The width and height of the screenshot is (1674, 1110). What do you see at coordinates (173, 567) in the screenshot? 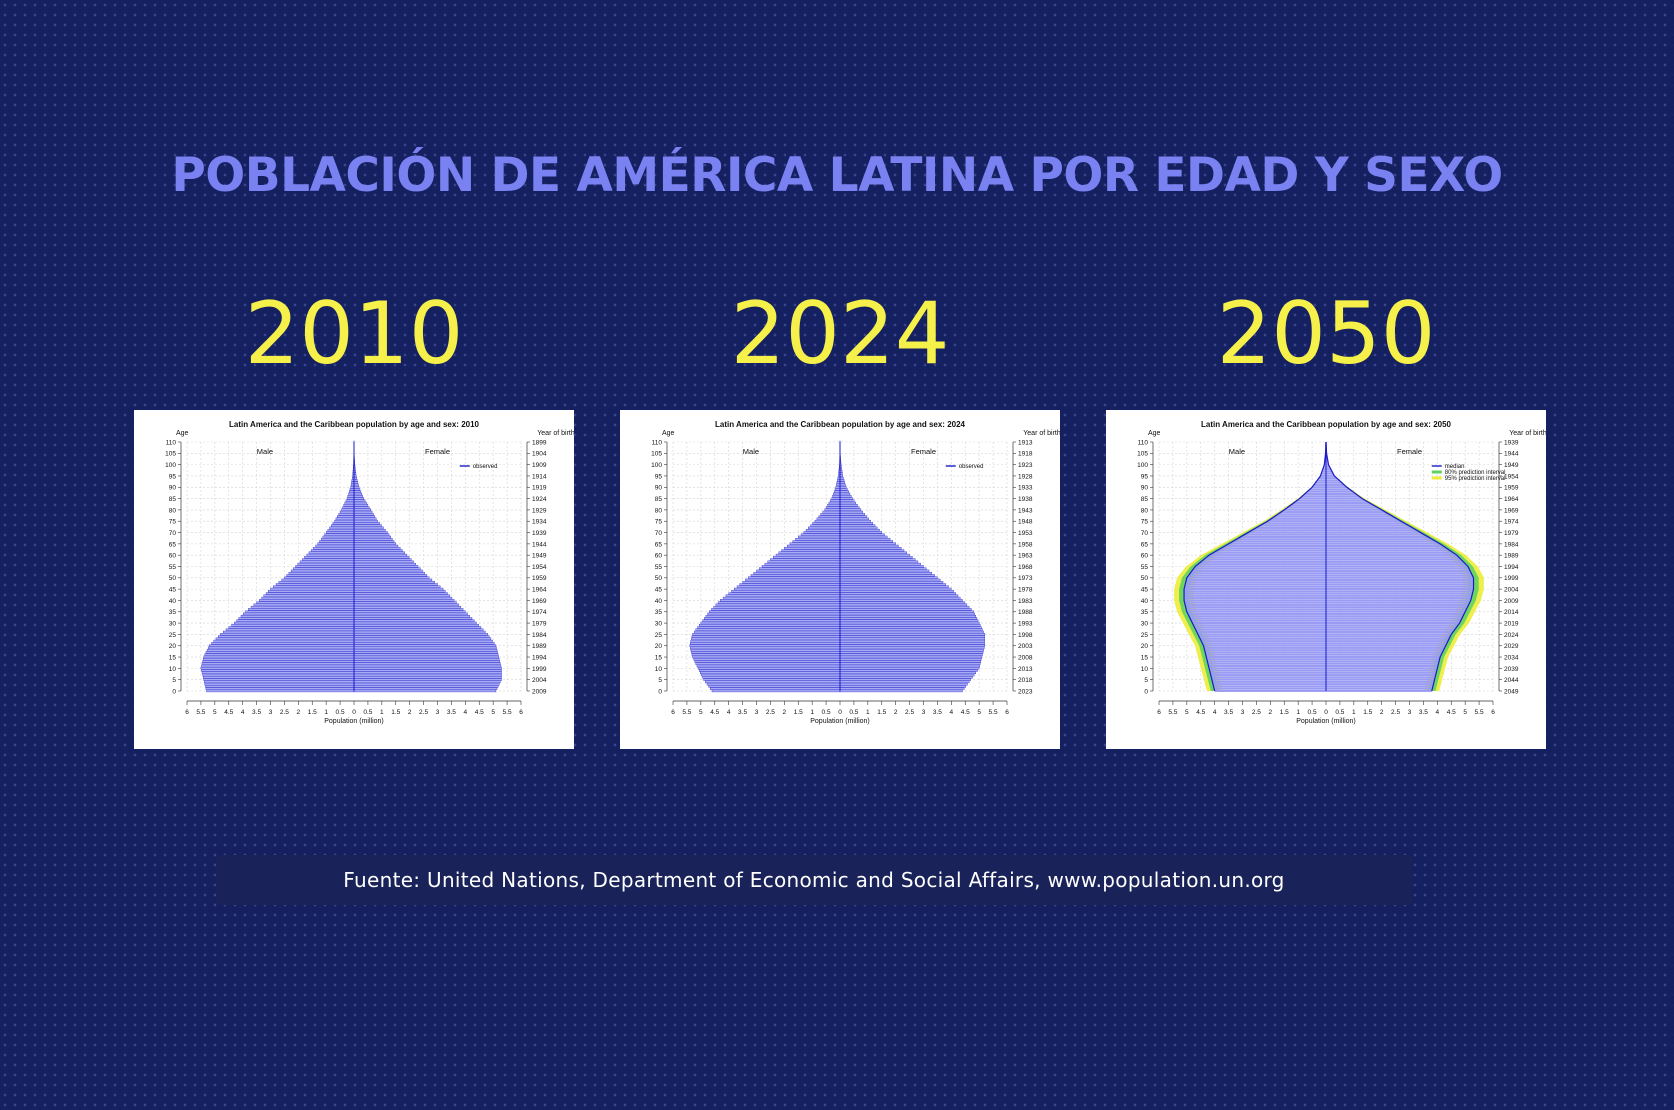
I see `age-tick-label: 55` at bounding box center [173, 567].